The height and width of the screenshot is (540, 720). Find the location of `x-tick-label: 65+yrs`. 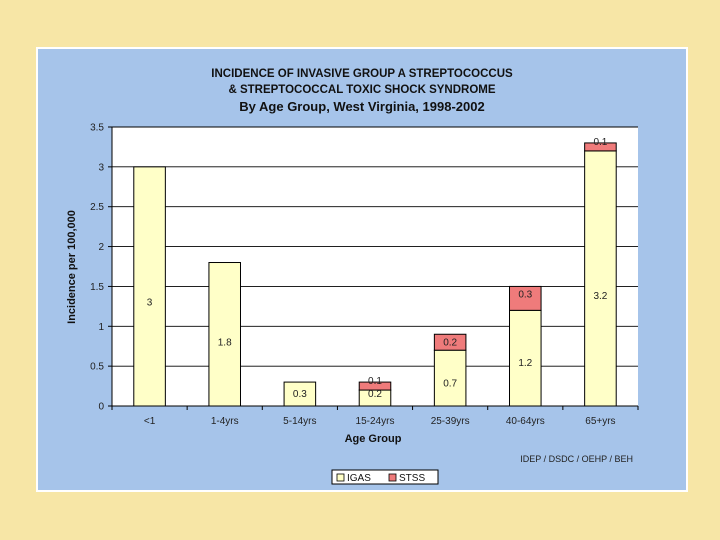

x-tick-label: 65+yrs is located at coordinates (600, 421).